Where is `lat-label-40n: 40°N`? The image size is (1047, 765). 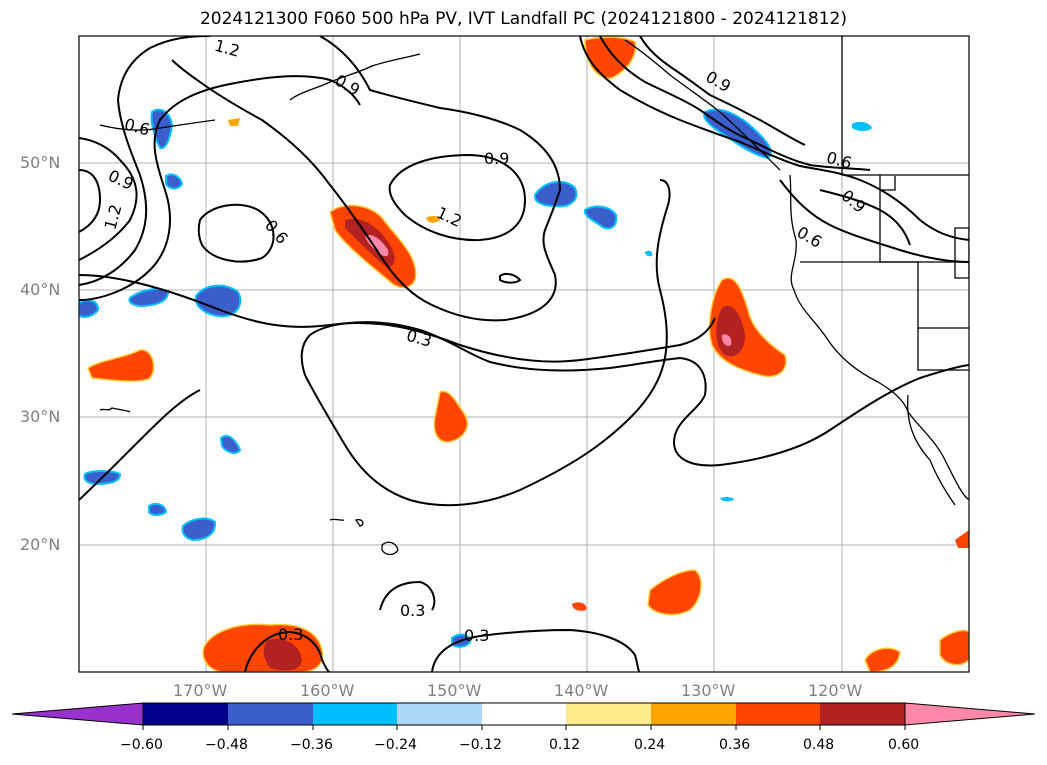 lat-label-40n: 40°N is located at coordinates (40, 289).